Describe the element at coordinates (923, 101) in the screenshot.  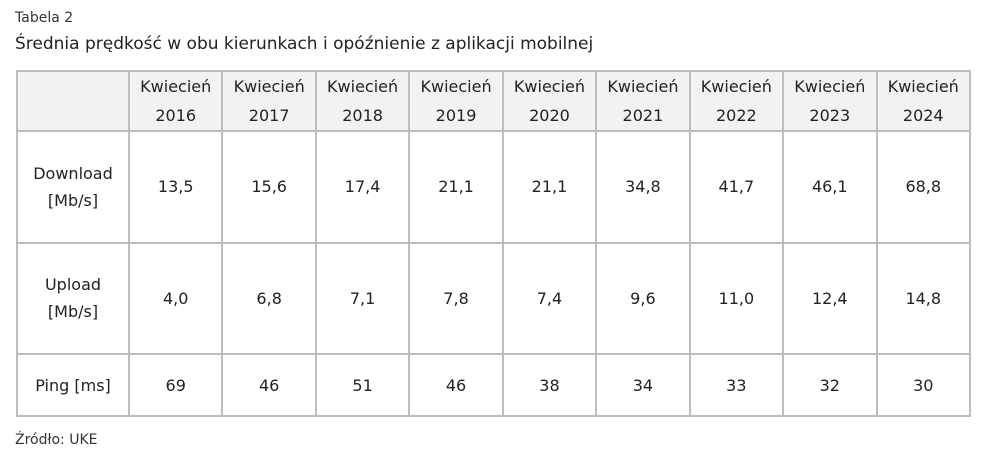
I see `column-header: Kwiecień 2024` at that location.